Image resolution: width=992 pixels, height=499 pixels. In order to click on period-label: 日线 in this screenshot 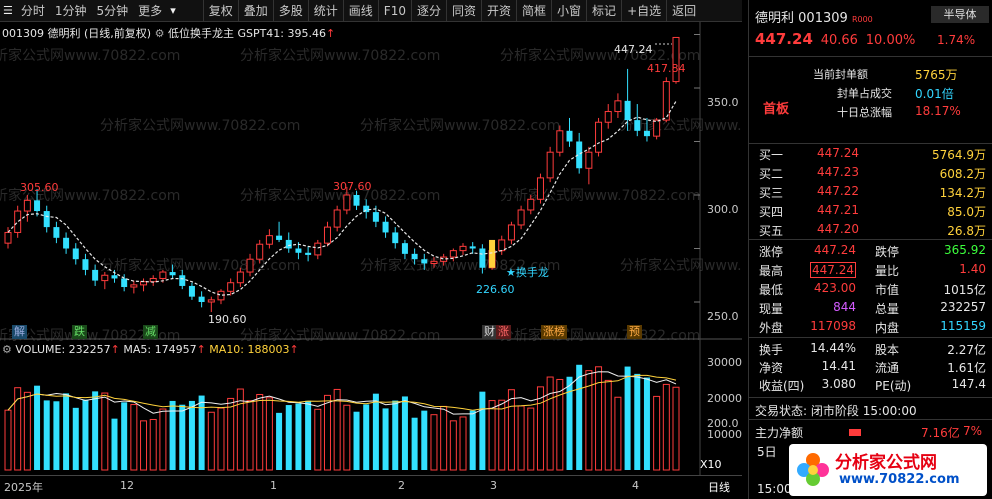, I will do `click(719, 487)`.